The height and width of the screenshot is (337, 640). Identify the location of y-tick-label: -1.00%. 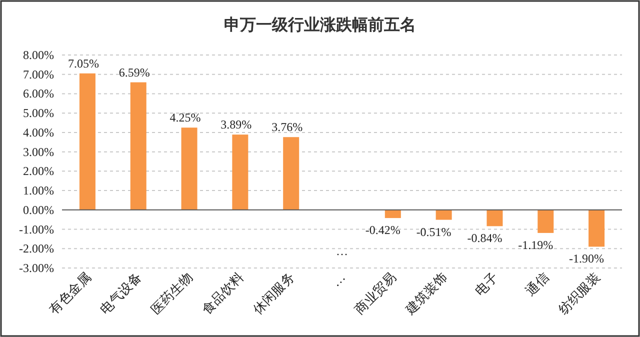
(36, 229).